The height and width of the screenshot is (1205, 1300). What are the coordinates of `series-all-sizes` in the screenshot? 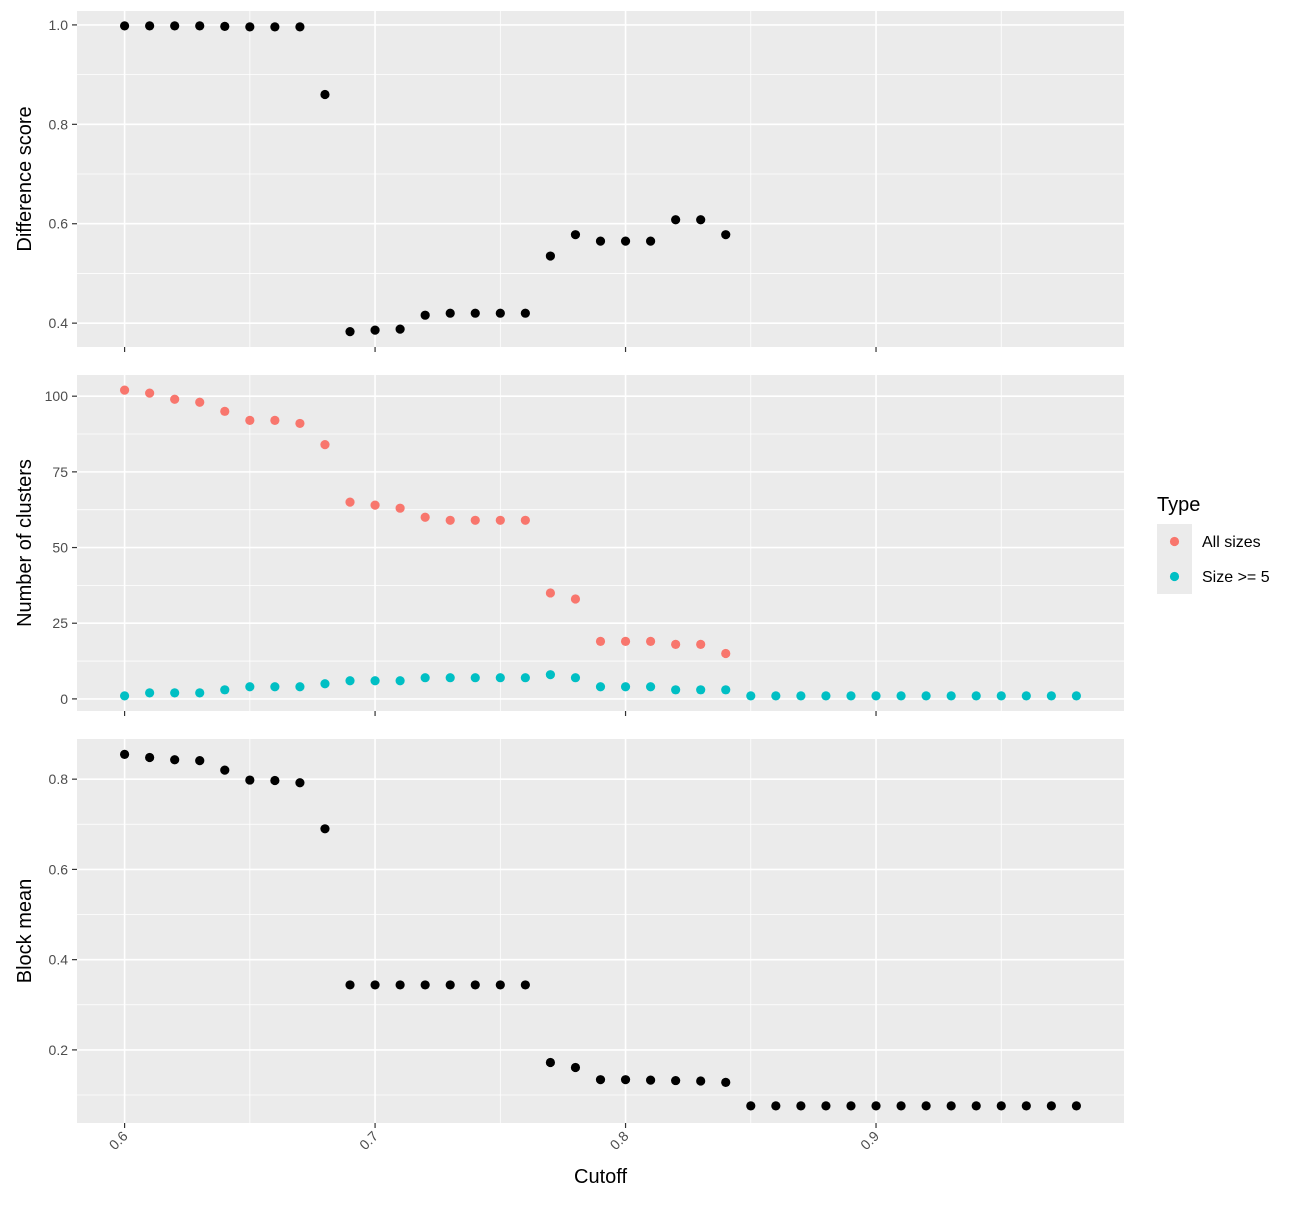 It's located at (425, 522).